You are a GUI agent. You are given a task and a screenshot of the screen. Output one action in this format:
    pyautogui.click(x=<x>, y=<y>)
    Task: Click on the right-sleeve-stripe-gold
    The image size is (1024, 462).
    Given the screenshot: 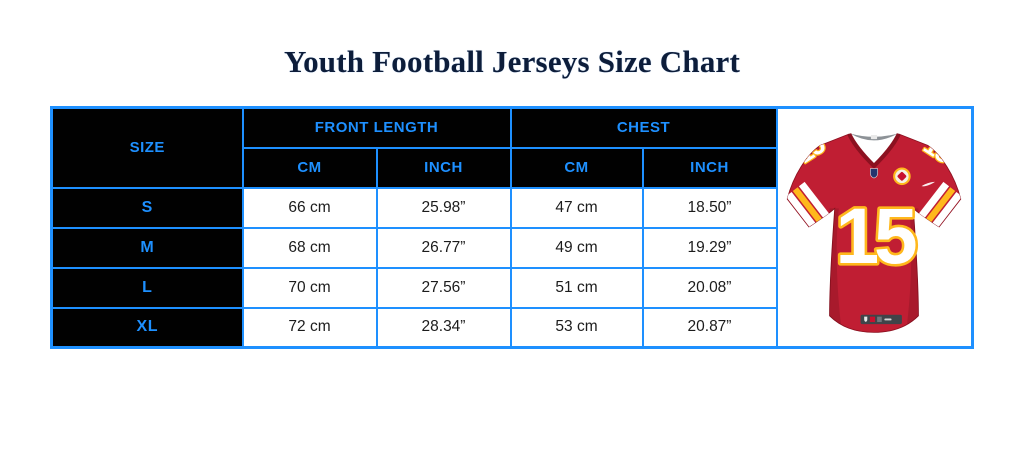 What is the action you would take?
    pyautogui.click(x=940, y=205)
    